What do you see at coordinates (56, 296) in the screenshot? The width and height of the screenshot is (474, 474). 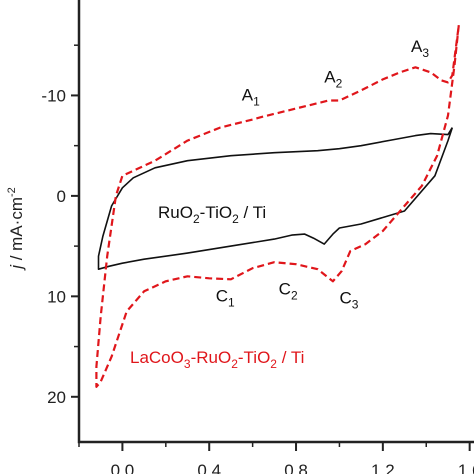 I see `y-tick-label: 10` at bounding box center [56, 296].